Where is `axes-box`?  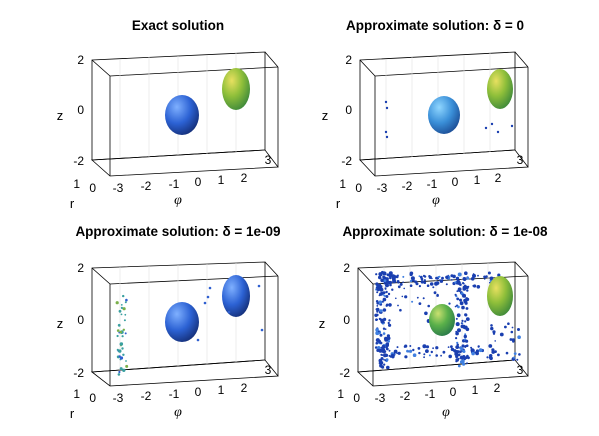
axes-box is located at coordinates (444, 114).